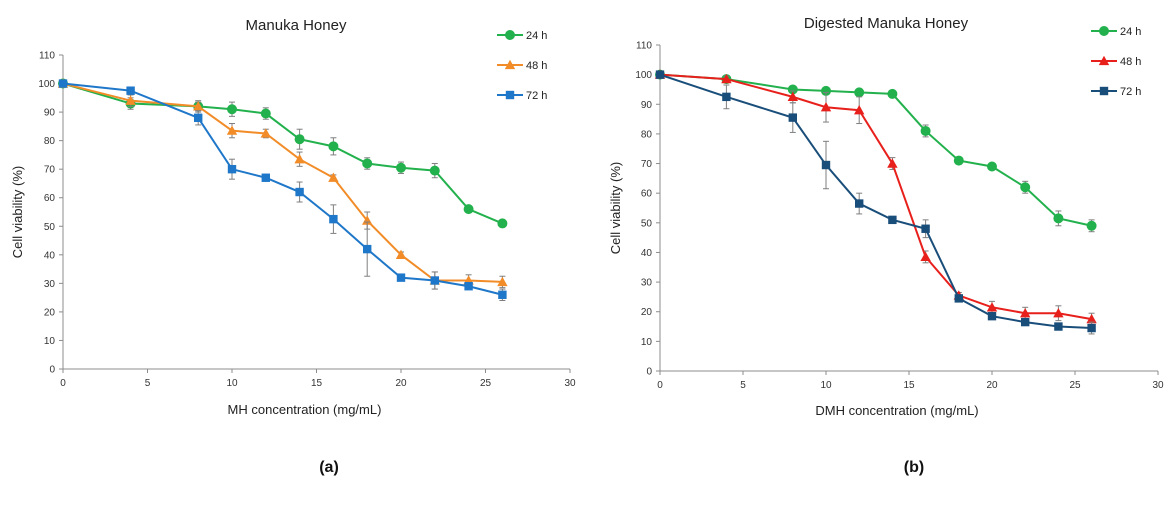  I want to click on panel-label-b: (b), so click(914, 467).